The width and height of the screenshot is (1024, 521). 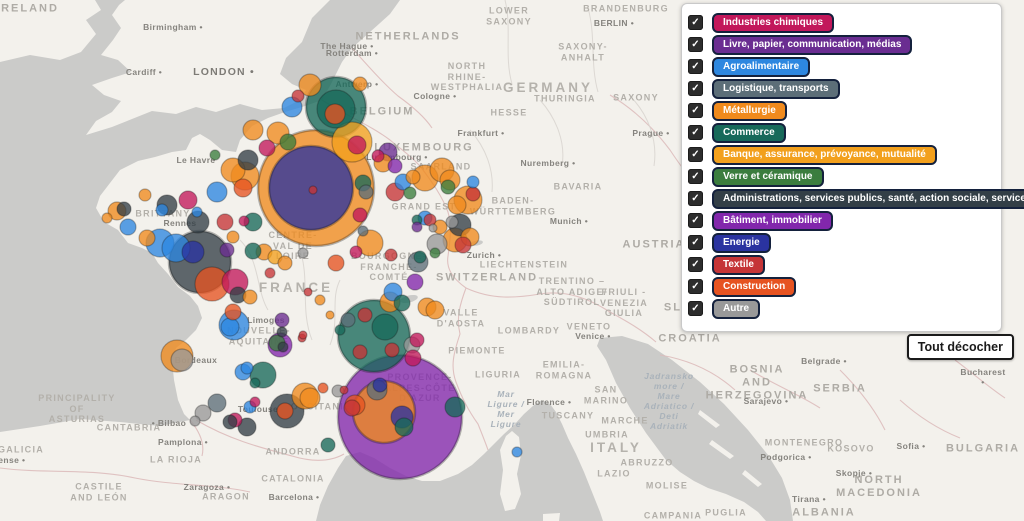 I want to click on legend-chip-chimie: Industries chimiques, so click(x=773, y=22).